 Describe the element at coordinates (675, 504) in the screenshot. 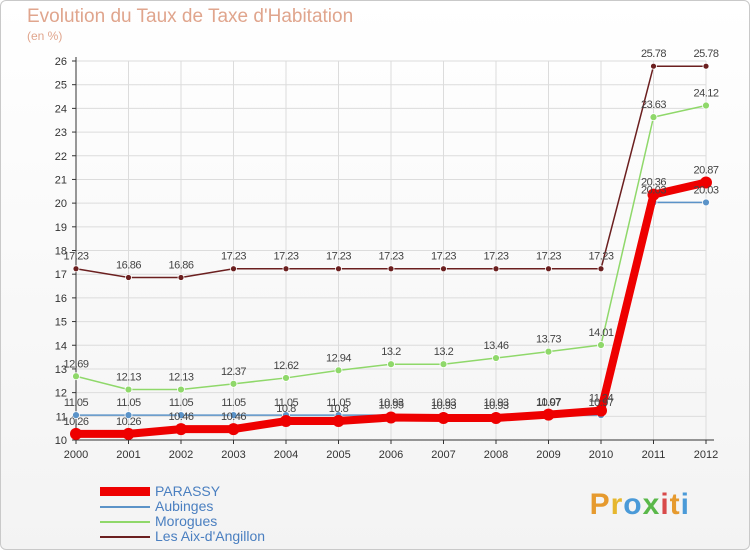

I see `logo-letter: t` at that location.